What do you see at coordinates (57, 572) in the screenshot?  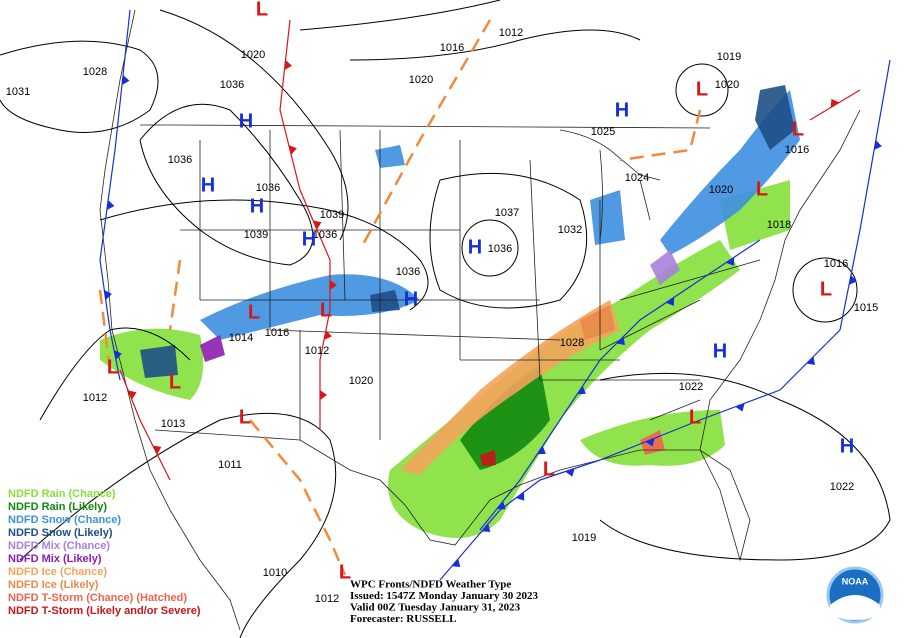 I see `legend-entry: NDFD Ice (Chance)` at bounding box center [57, 572].